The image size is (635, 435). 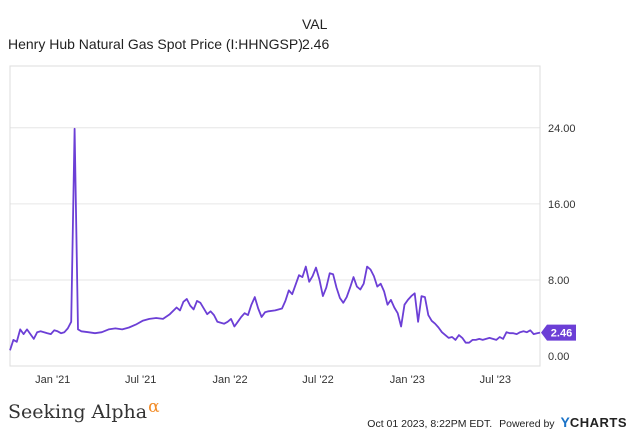 What do you see at coordinates (407, 380) in the screenshot?
I see `x-tick-label: Jan '23` at bounding box center [407, 380].